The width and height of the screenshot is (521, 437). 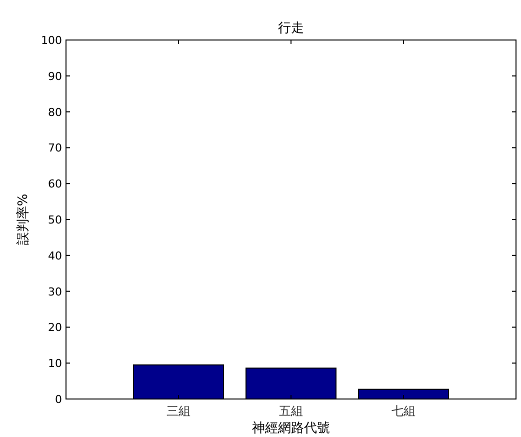 I want to click on y-axis-title: 誤判率%, so click(x=23, y=220).